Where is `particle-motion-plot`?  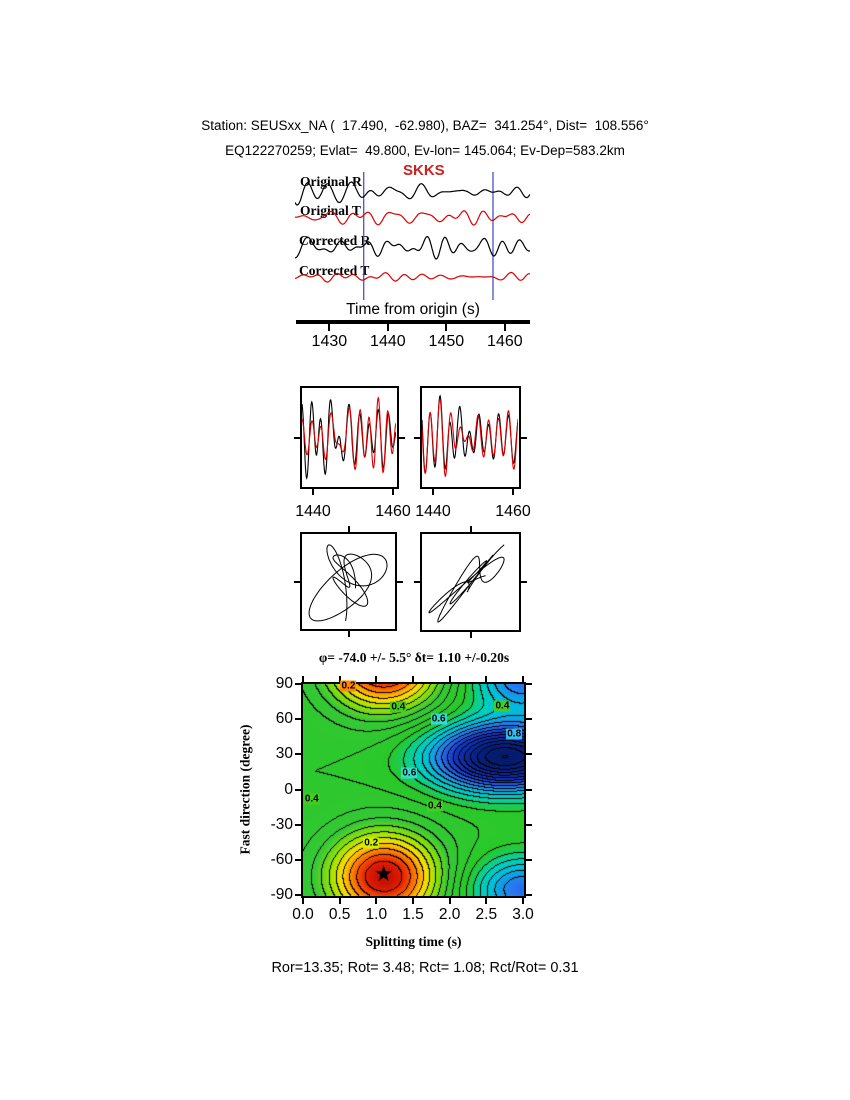 particle-motion-plot is located at coordinates (348, 583).